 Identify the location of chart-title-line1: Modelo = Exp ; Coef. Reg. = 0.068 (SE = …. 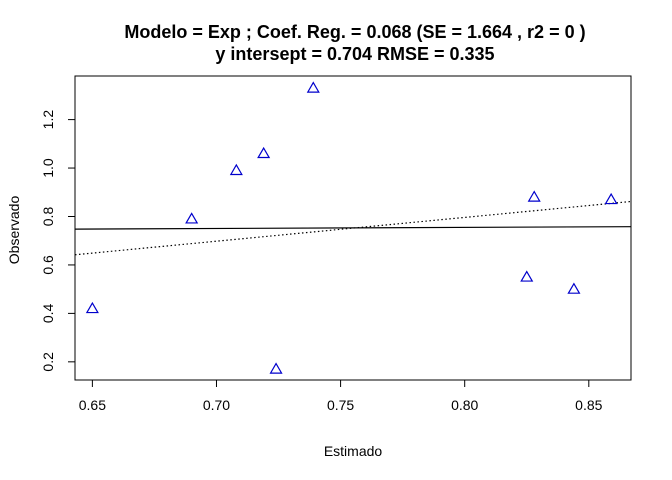
(354, 32).